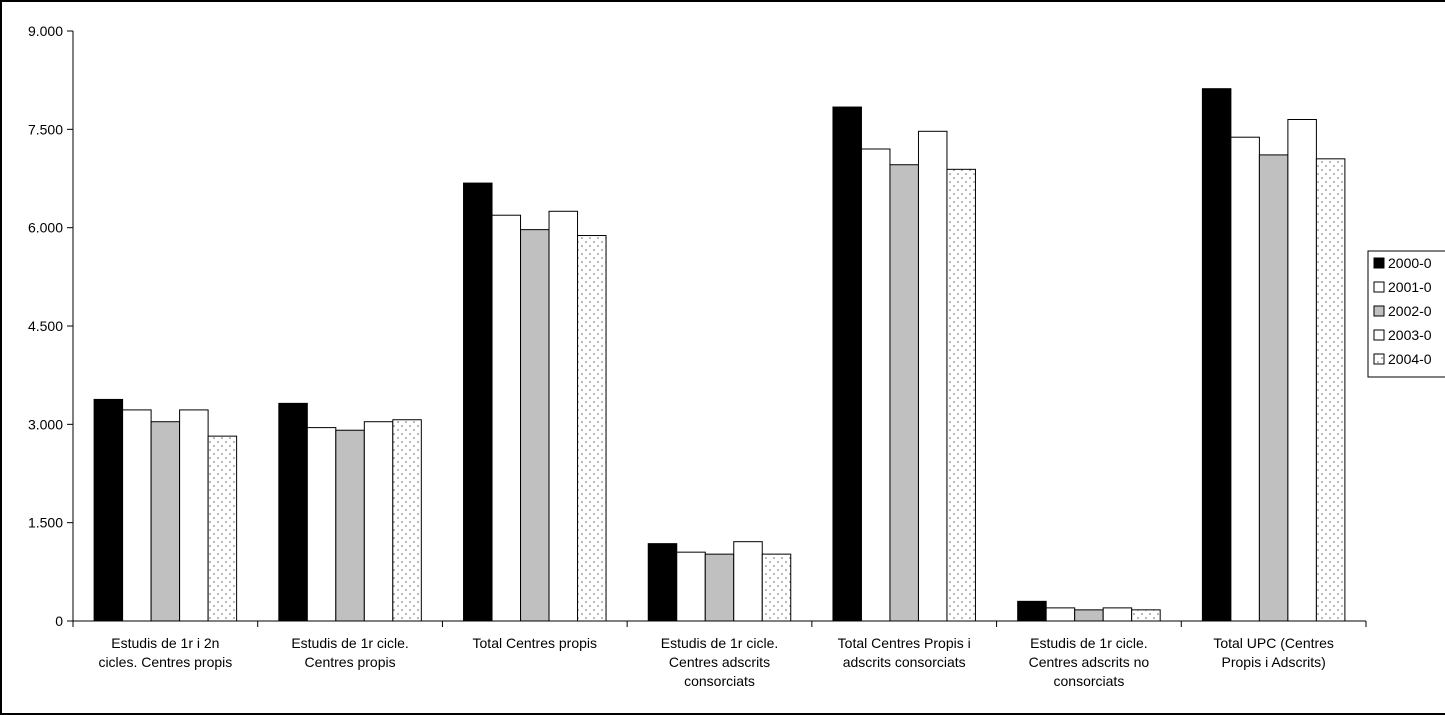 Image resolution: width=1445 pixels, height=715 pixels. I want to click on y-tick-label: 6.000, so click(45, 228).